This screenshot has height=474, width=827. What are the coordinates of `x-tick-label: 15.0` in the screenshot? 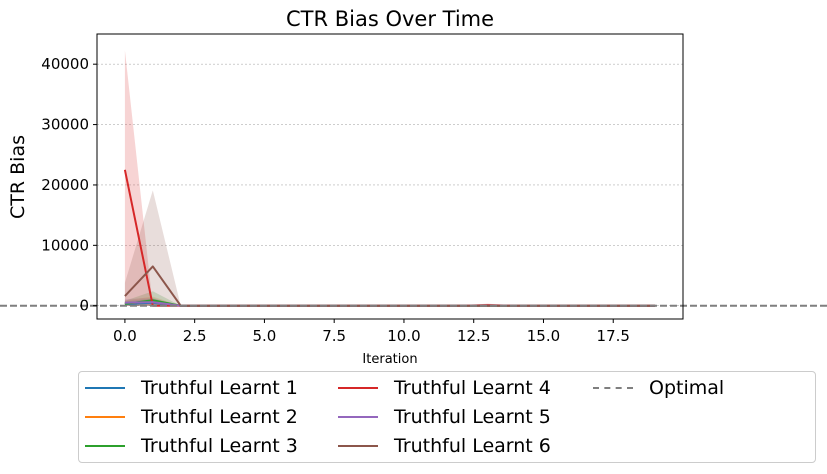 It's located at (543, 336).